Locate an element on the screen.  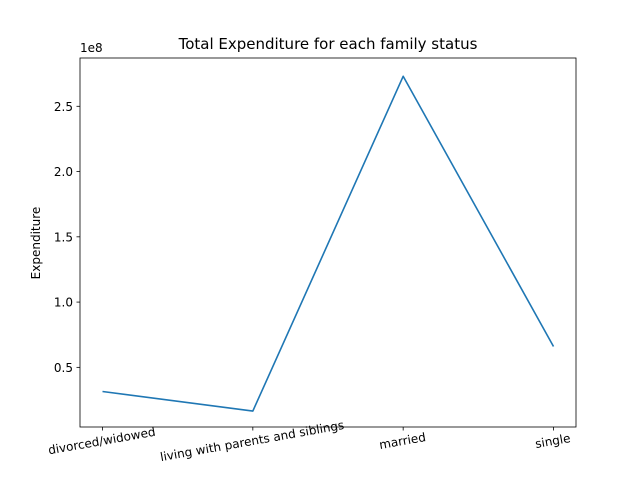
x-tick-label: single is located at coordinates (552, 441).